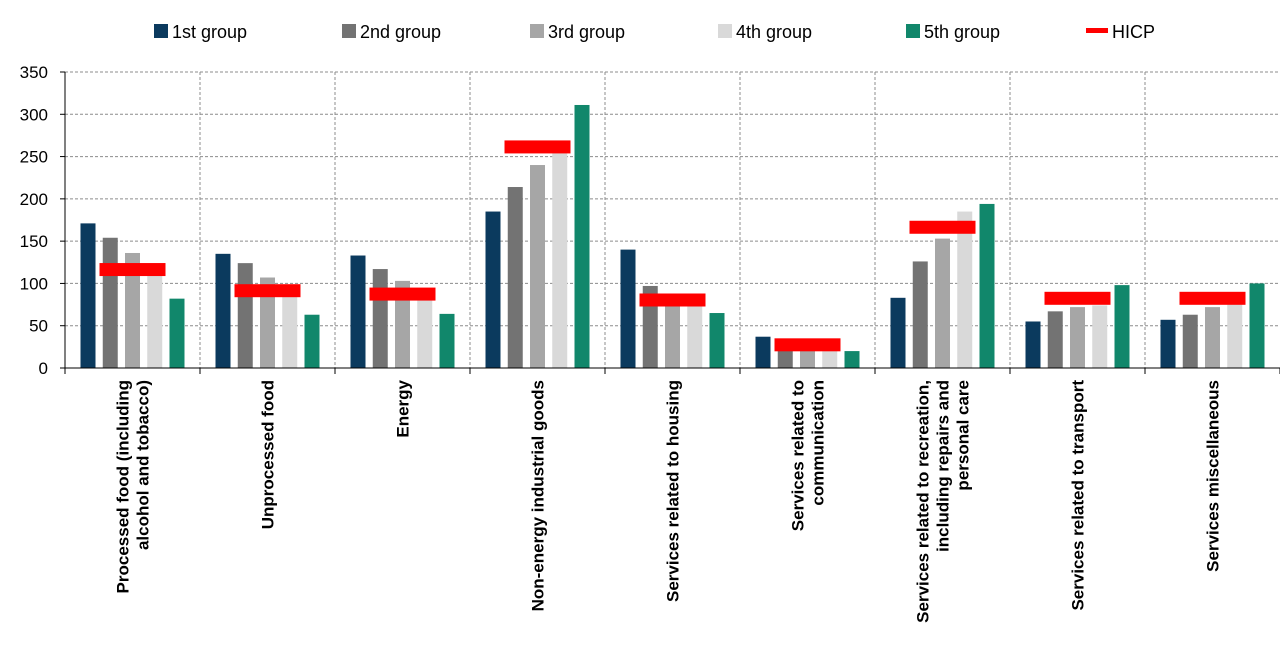 The height and width of the screenshot is (657, 1280). Describe the element at coordinates (586, 32) in the screenshot. I see `legend-label: 3rd group` at that location.